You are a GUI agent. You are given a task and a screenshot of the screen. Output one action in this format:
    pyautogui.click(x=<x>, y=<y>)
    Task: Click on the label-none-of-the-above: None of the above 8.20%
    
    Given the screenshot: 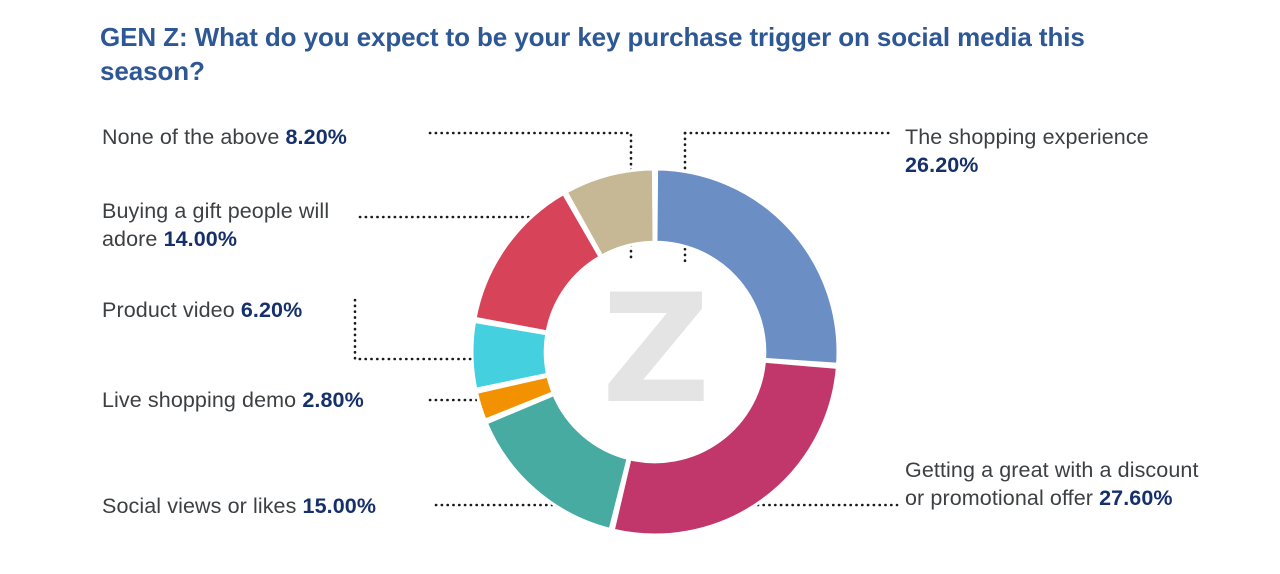 What is the action you would take?
    pyautogui.click(x=224, y=138)
    